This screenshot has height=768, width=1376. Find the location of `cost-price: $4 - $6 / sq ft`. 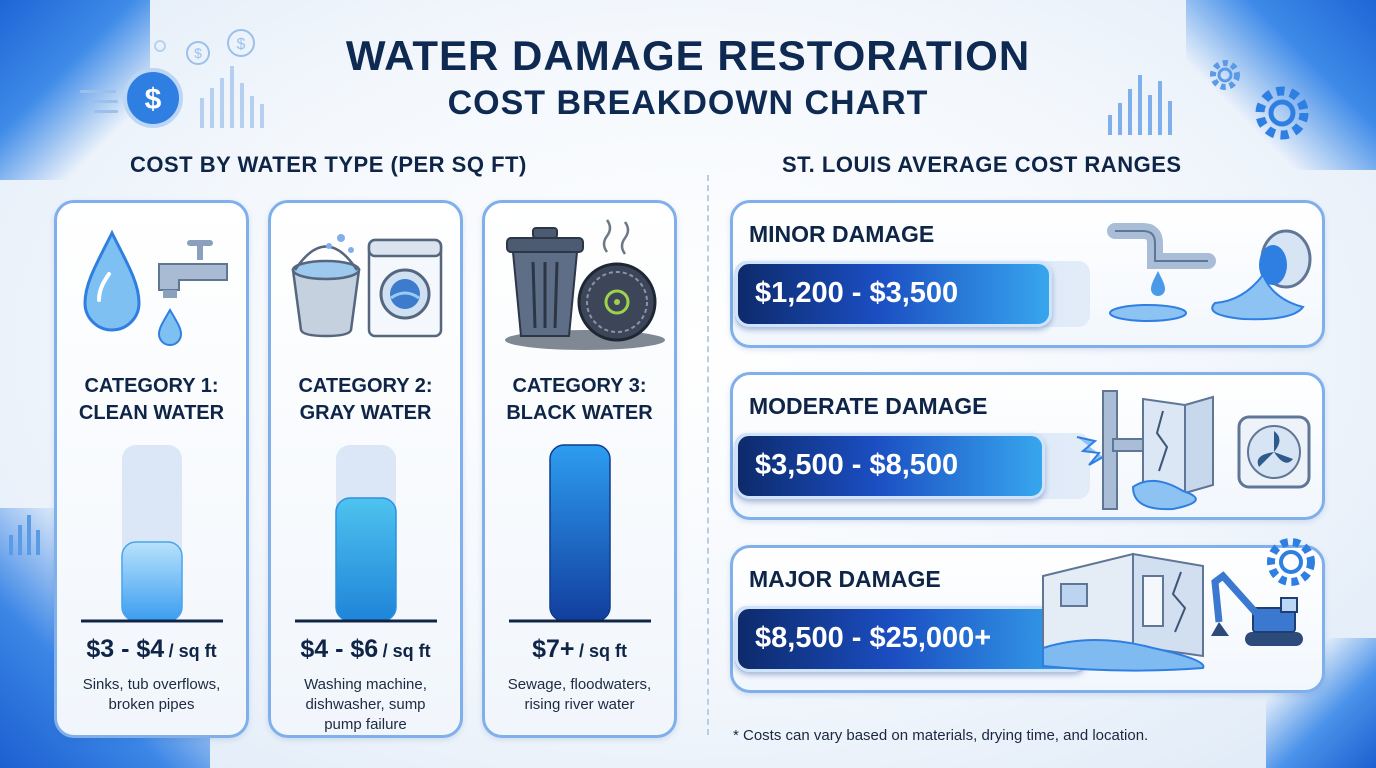

cost-price: $4 - $6 / sq ft is located at coordinates (365, 649).